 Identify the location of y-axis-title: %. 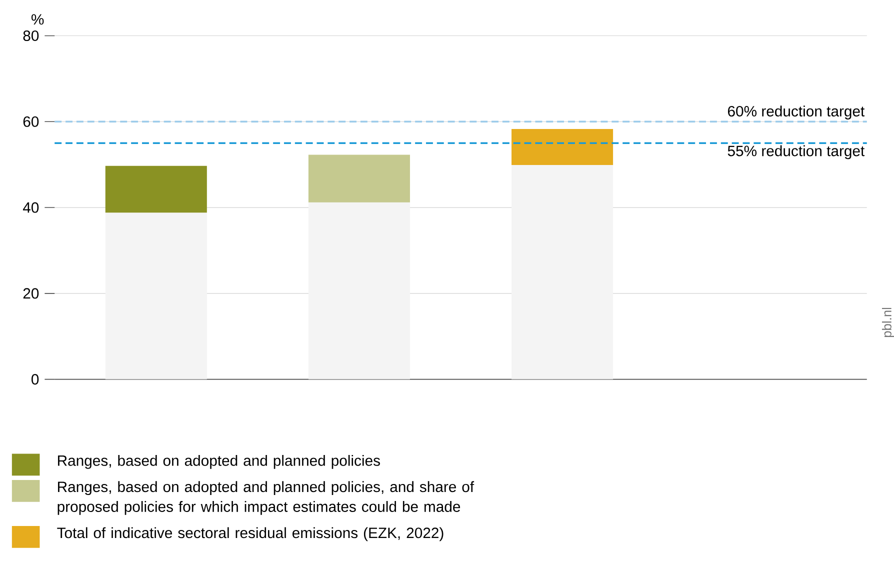
(38, 19).